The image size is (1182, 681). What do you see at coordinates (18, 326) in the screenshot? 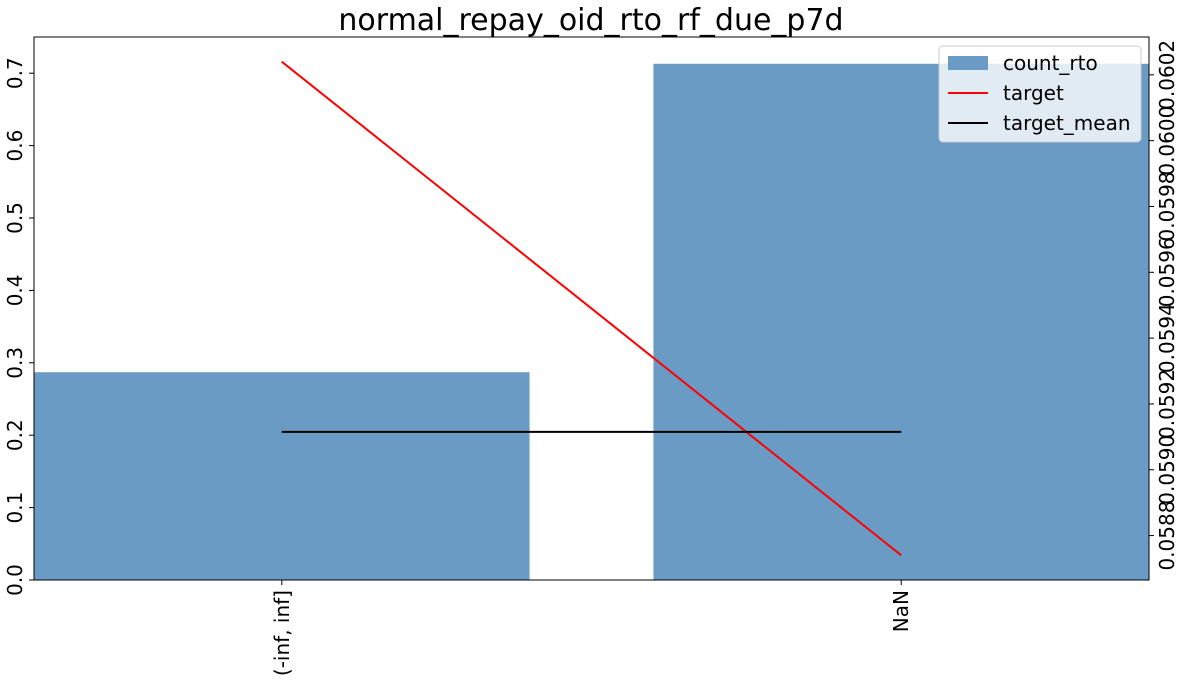
I see `left-axis: 0.0 0.1 0.2 0.3 0.4 0.5 0.6 0.7` at bounding box center [18, 326].